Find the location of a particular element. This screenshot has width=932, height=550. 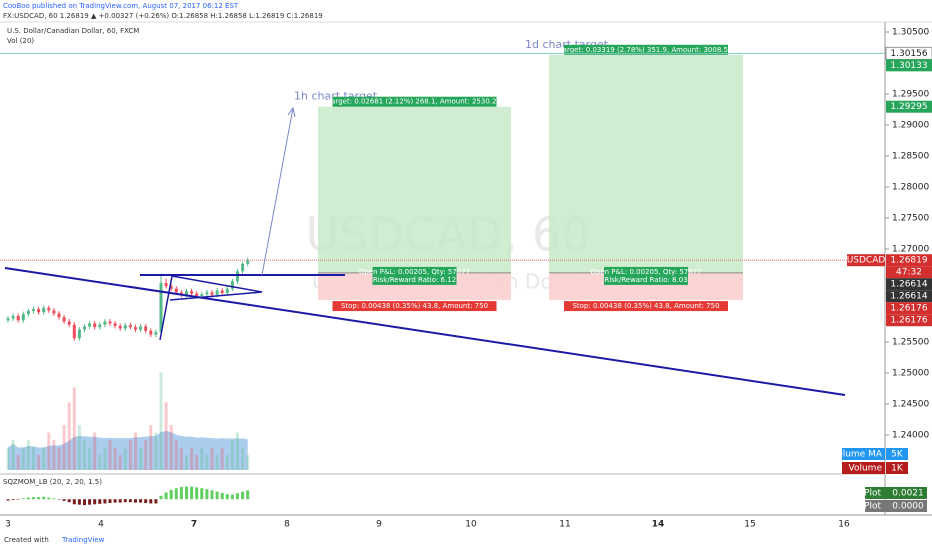

volume-badge-value: 5K is located at coordinates (897, 455).